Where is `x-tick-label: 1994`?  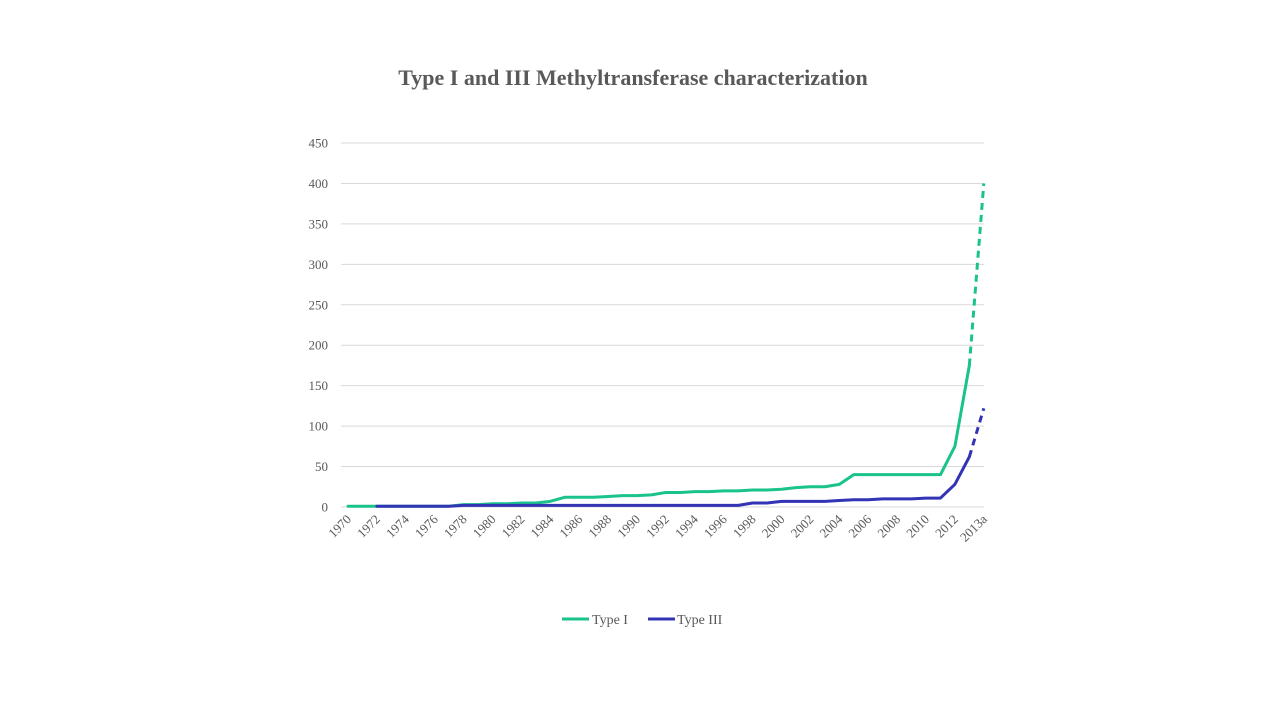 x-tick-label: 1994 is located at coordinates (686, 525).